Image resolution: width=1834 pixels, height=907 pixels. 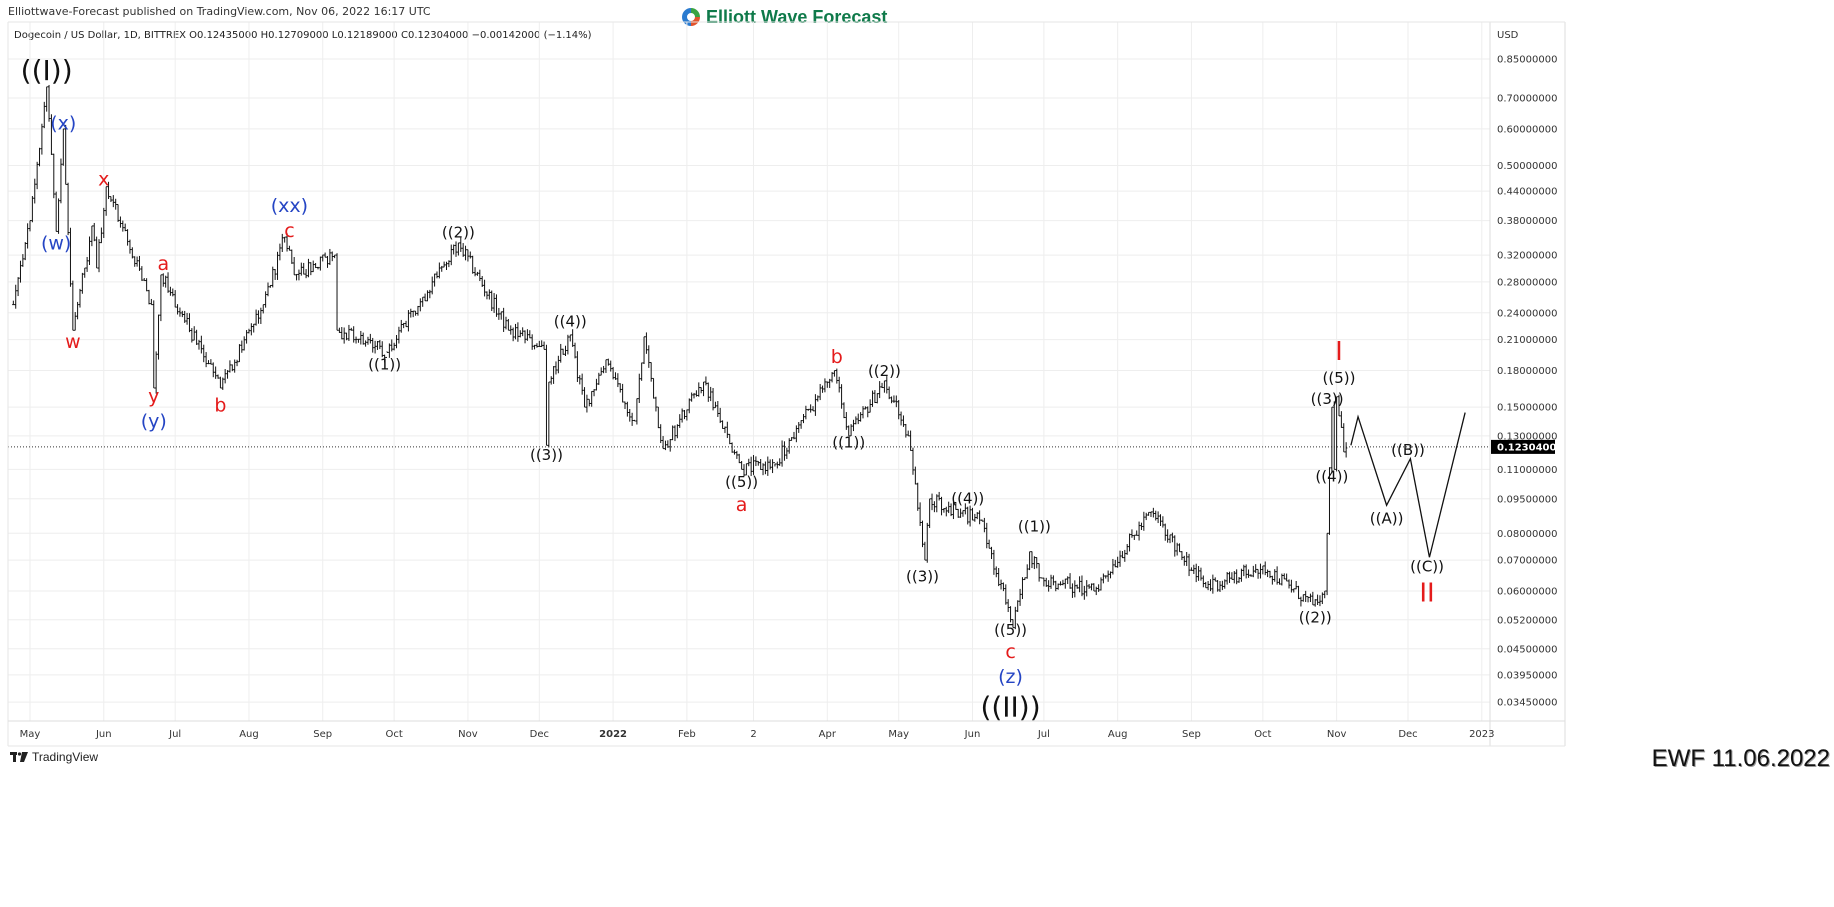 I want to click on price-tick-label: 0.11000000, so click(x=1527, y=470).